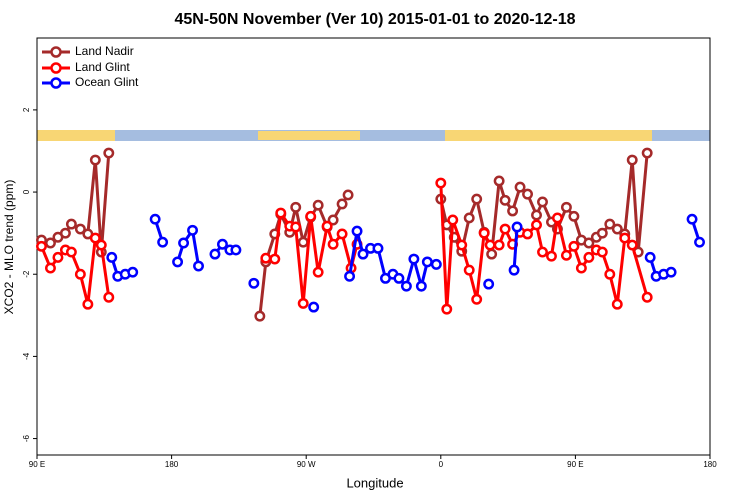 This screenshot has height=500, width=750. What do you see at coordinates (373, 135) in the screenshot?
I see `map-strip` at bounding box center [373, 135].